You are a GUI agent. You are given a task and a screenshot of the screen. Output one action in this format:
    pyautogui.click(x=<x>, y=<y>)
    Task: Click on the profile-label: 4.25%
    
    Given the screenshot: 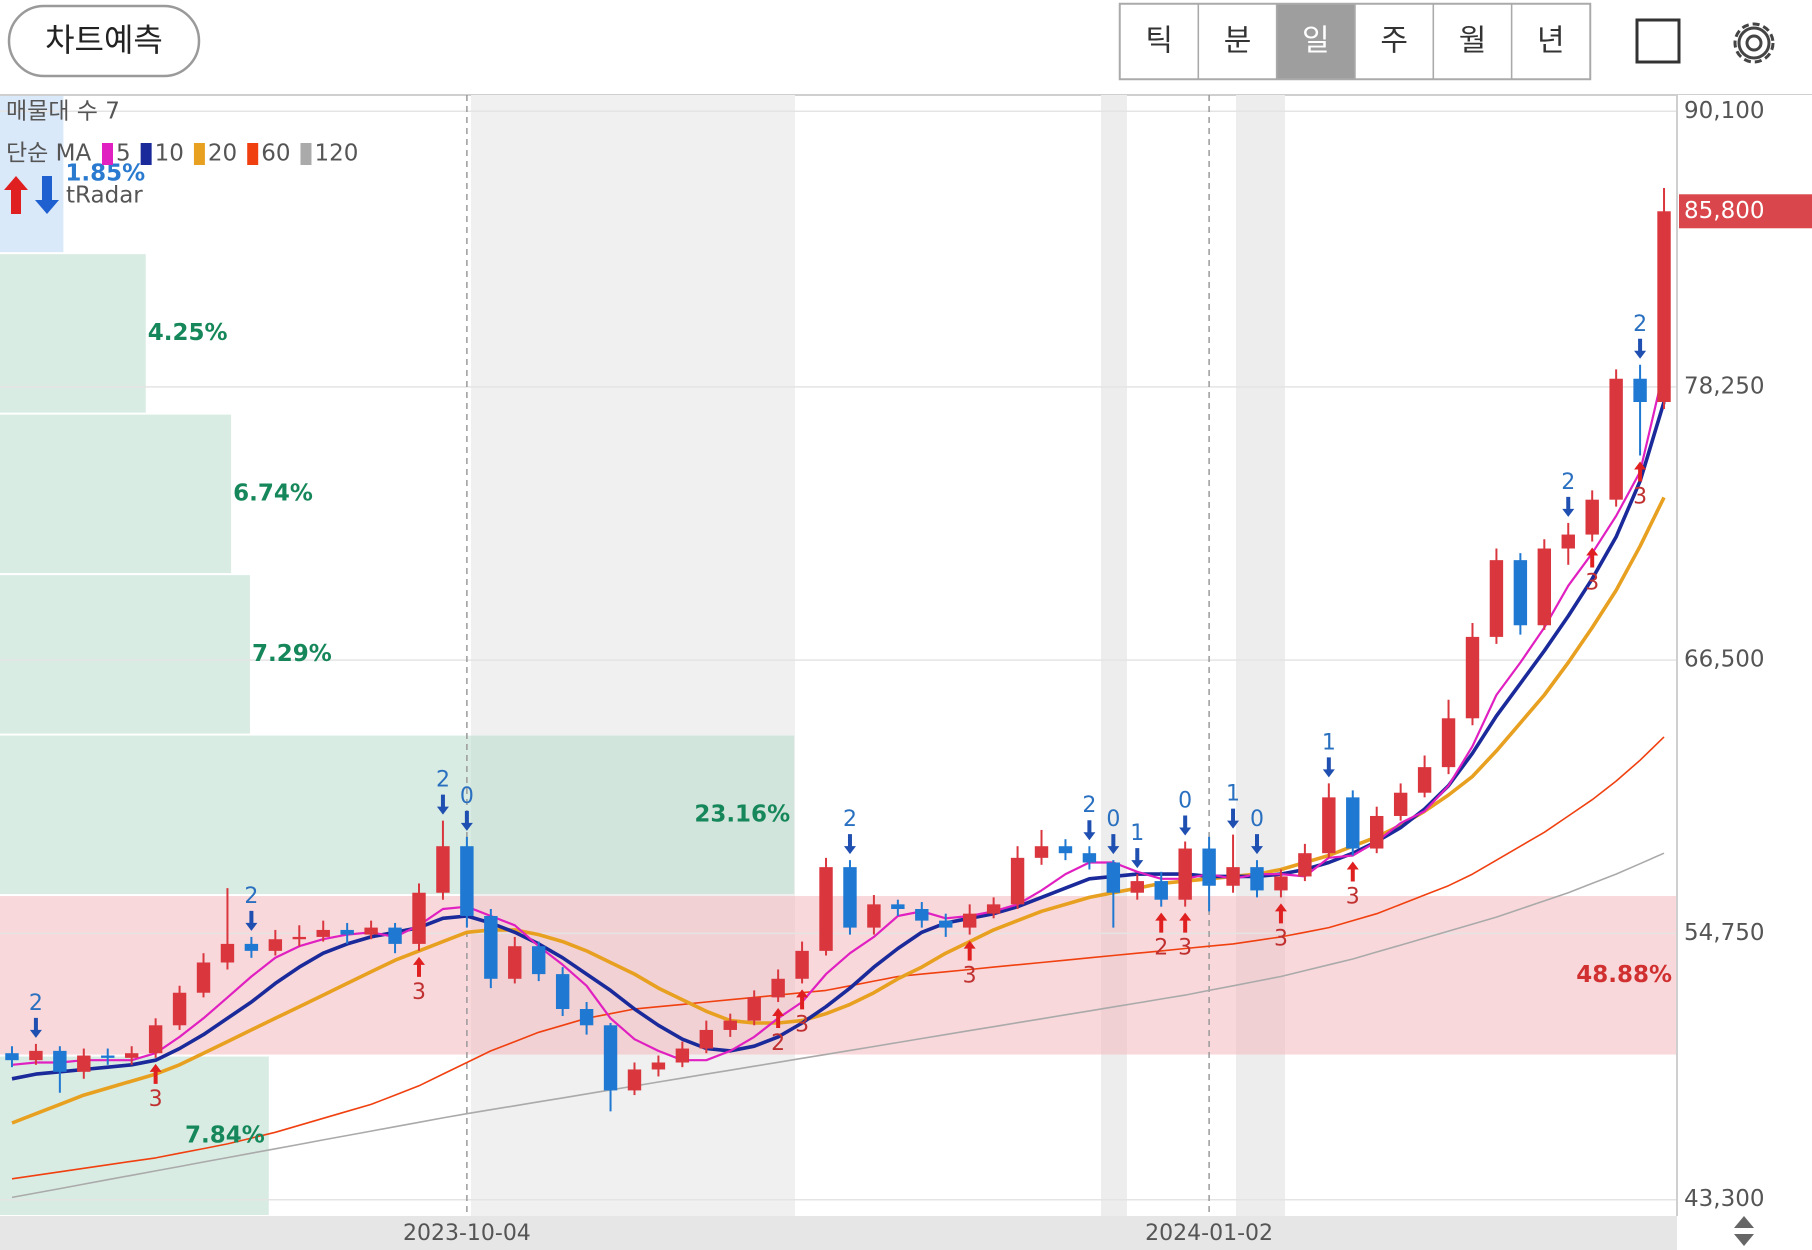 What is the action you would take?
    pyautogui.click(x=188, y=333)
    